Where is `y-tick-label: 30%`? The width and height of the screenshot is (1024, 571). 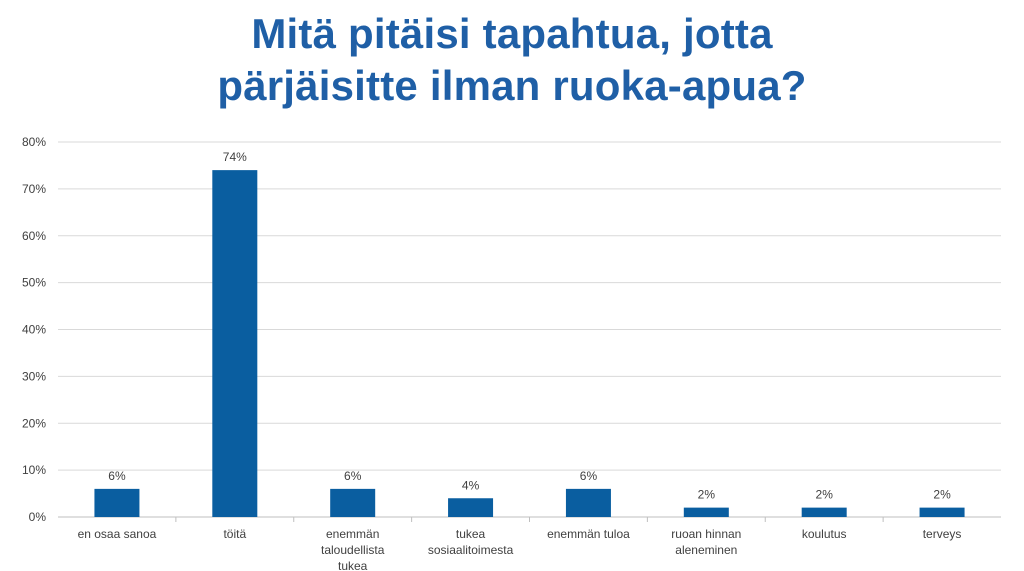
y-tick-label: 30% is located at coordinates (34, 376).